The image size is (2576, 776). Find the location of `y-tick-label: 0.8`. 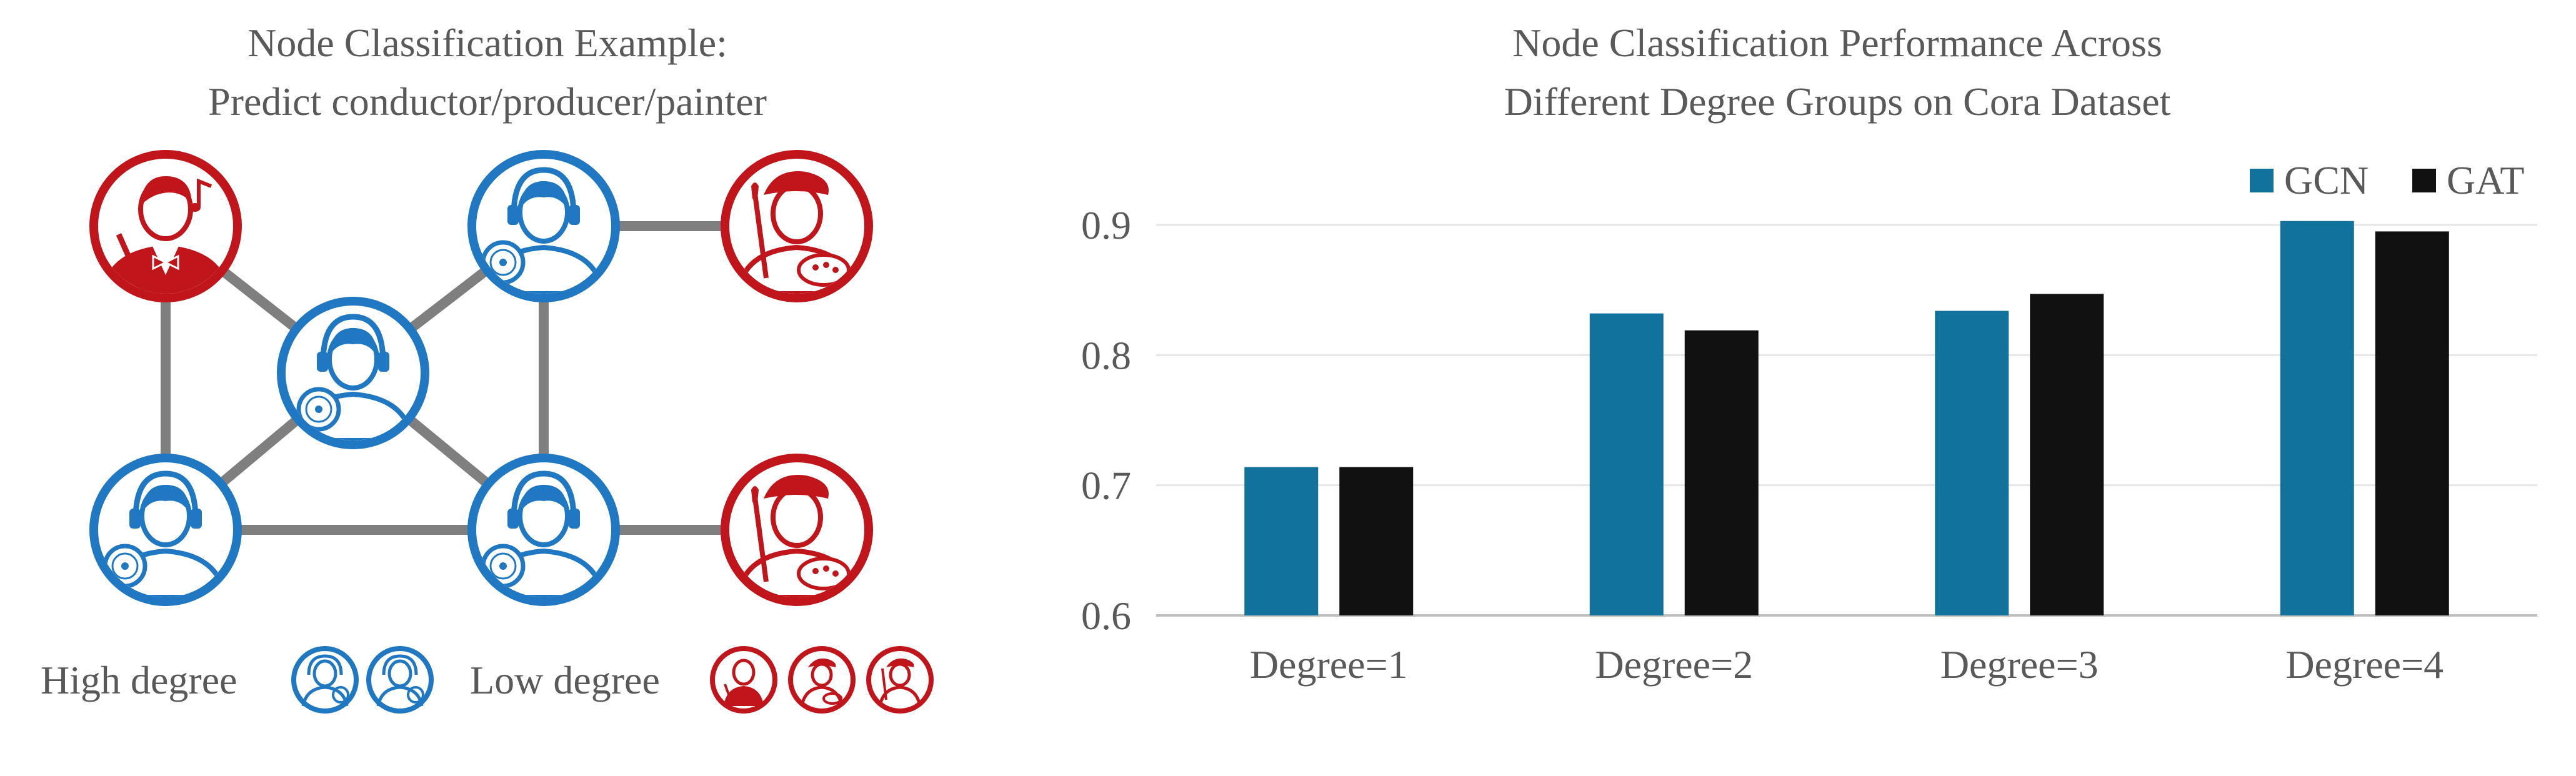

y-tick-label: 0.8 is located at coordinates (1106, 355).